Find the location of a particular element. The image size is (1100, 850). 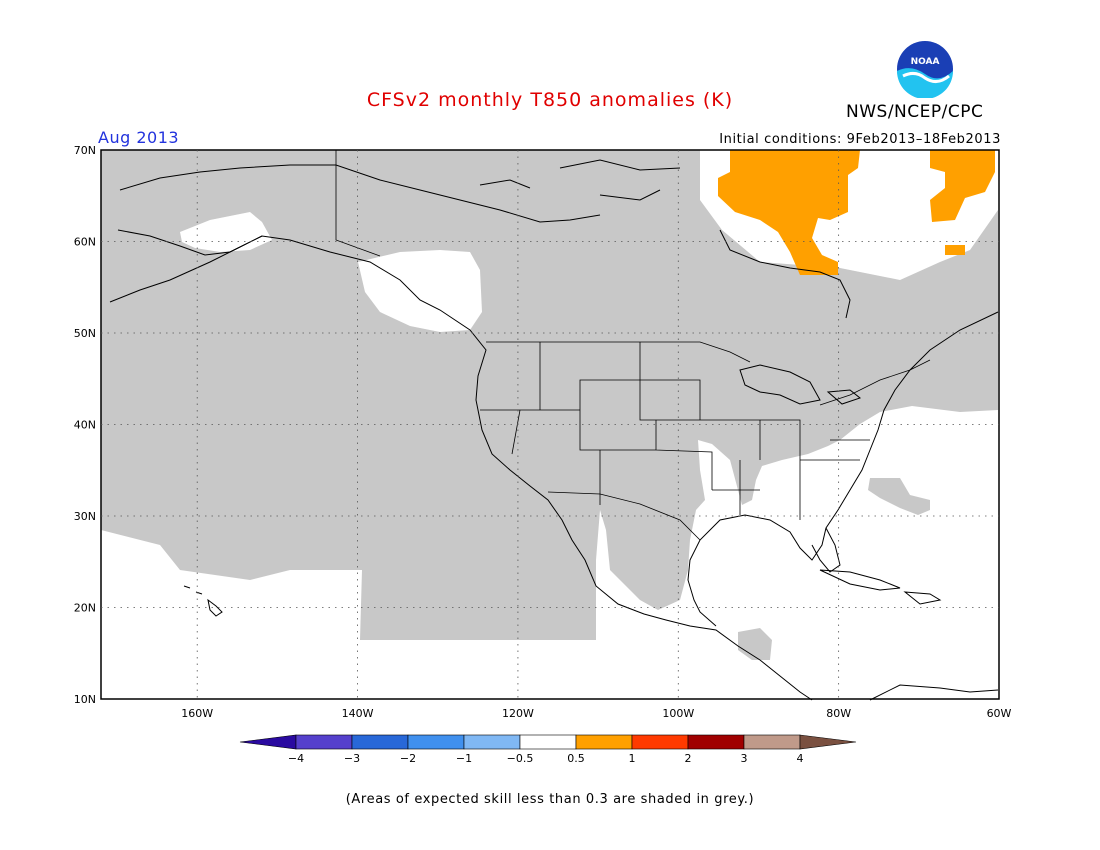

great-lakes is located at coordinates (800, 384).